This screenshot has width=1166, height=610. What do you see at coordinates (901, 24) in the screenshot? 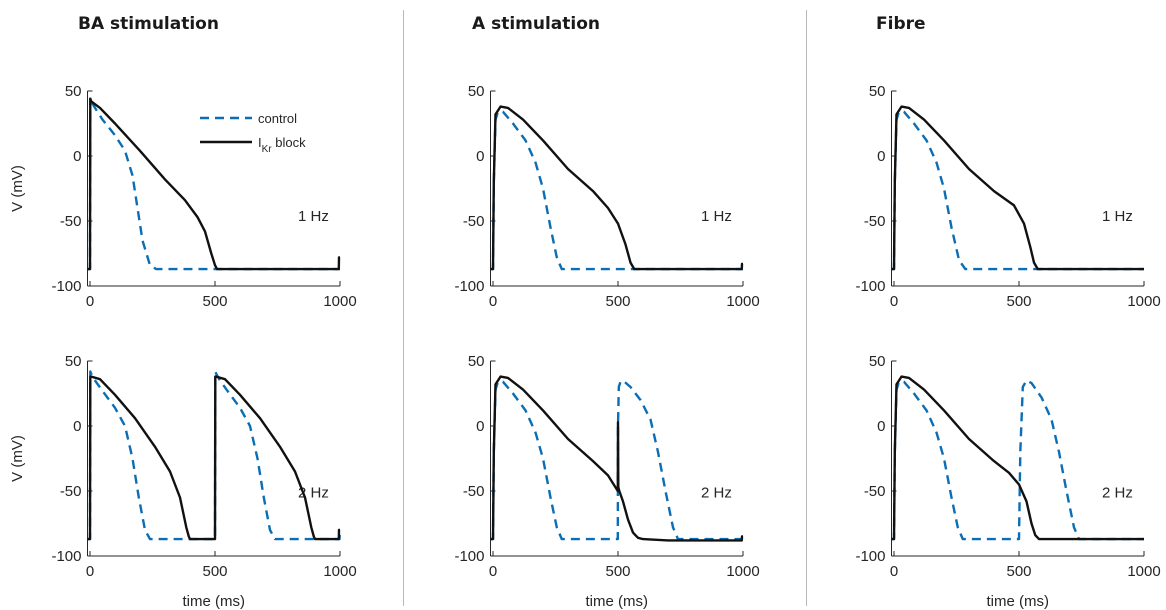
I see `column-title-fibre: Fibre` at bounding box center [901, 24].